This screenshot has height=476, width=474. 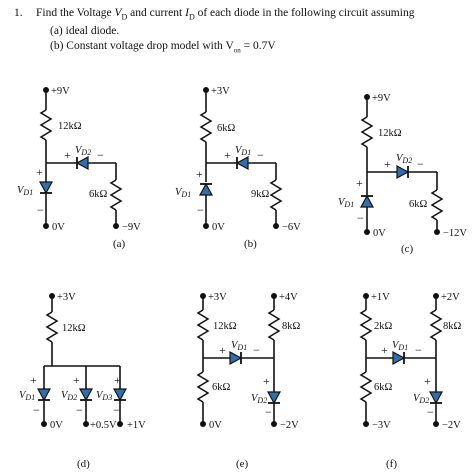 What do you see at coordinates (85, 31) in the screenshot?
I see `problem-part-a: (a) ideal diode.` at bounding box center [85, 31].